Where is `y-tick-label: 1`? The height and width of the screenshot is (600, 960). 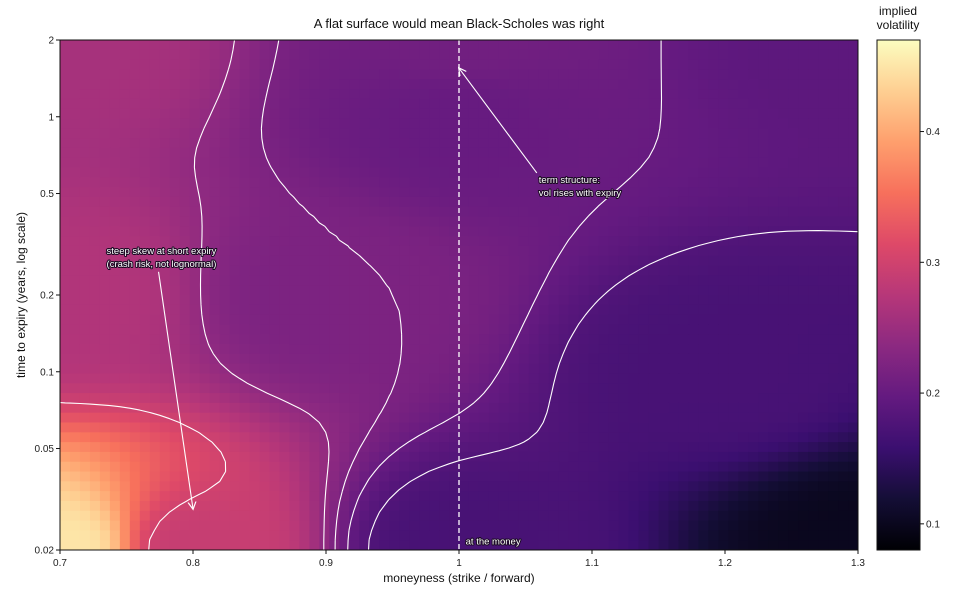
y-tick-label: 1 is located at coordinates (51, 117).